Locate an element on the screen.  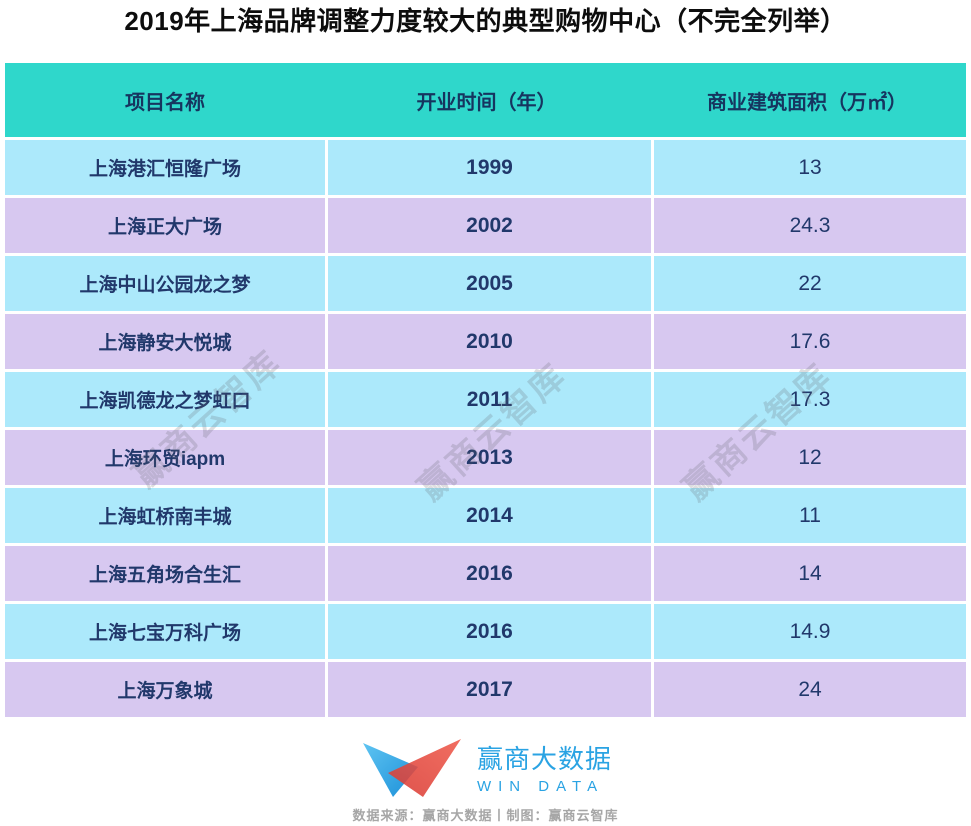
cell-opening-year: 2002 is located at coordinates (489, 225).